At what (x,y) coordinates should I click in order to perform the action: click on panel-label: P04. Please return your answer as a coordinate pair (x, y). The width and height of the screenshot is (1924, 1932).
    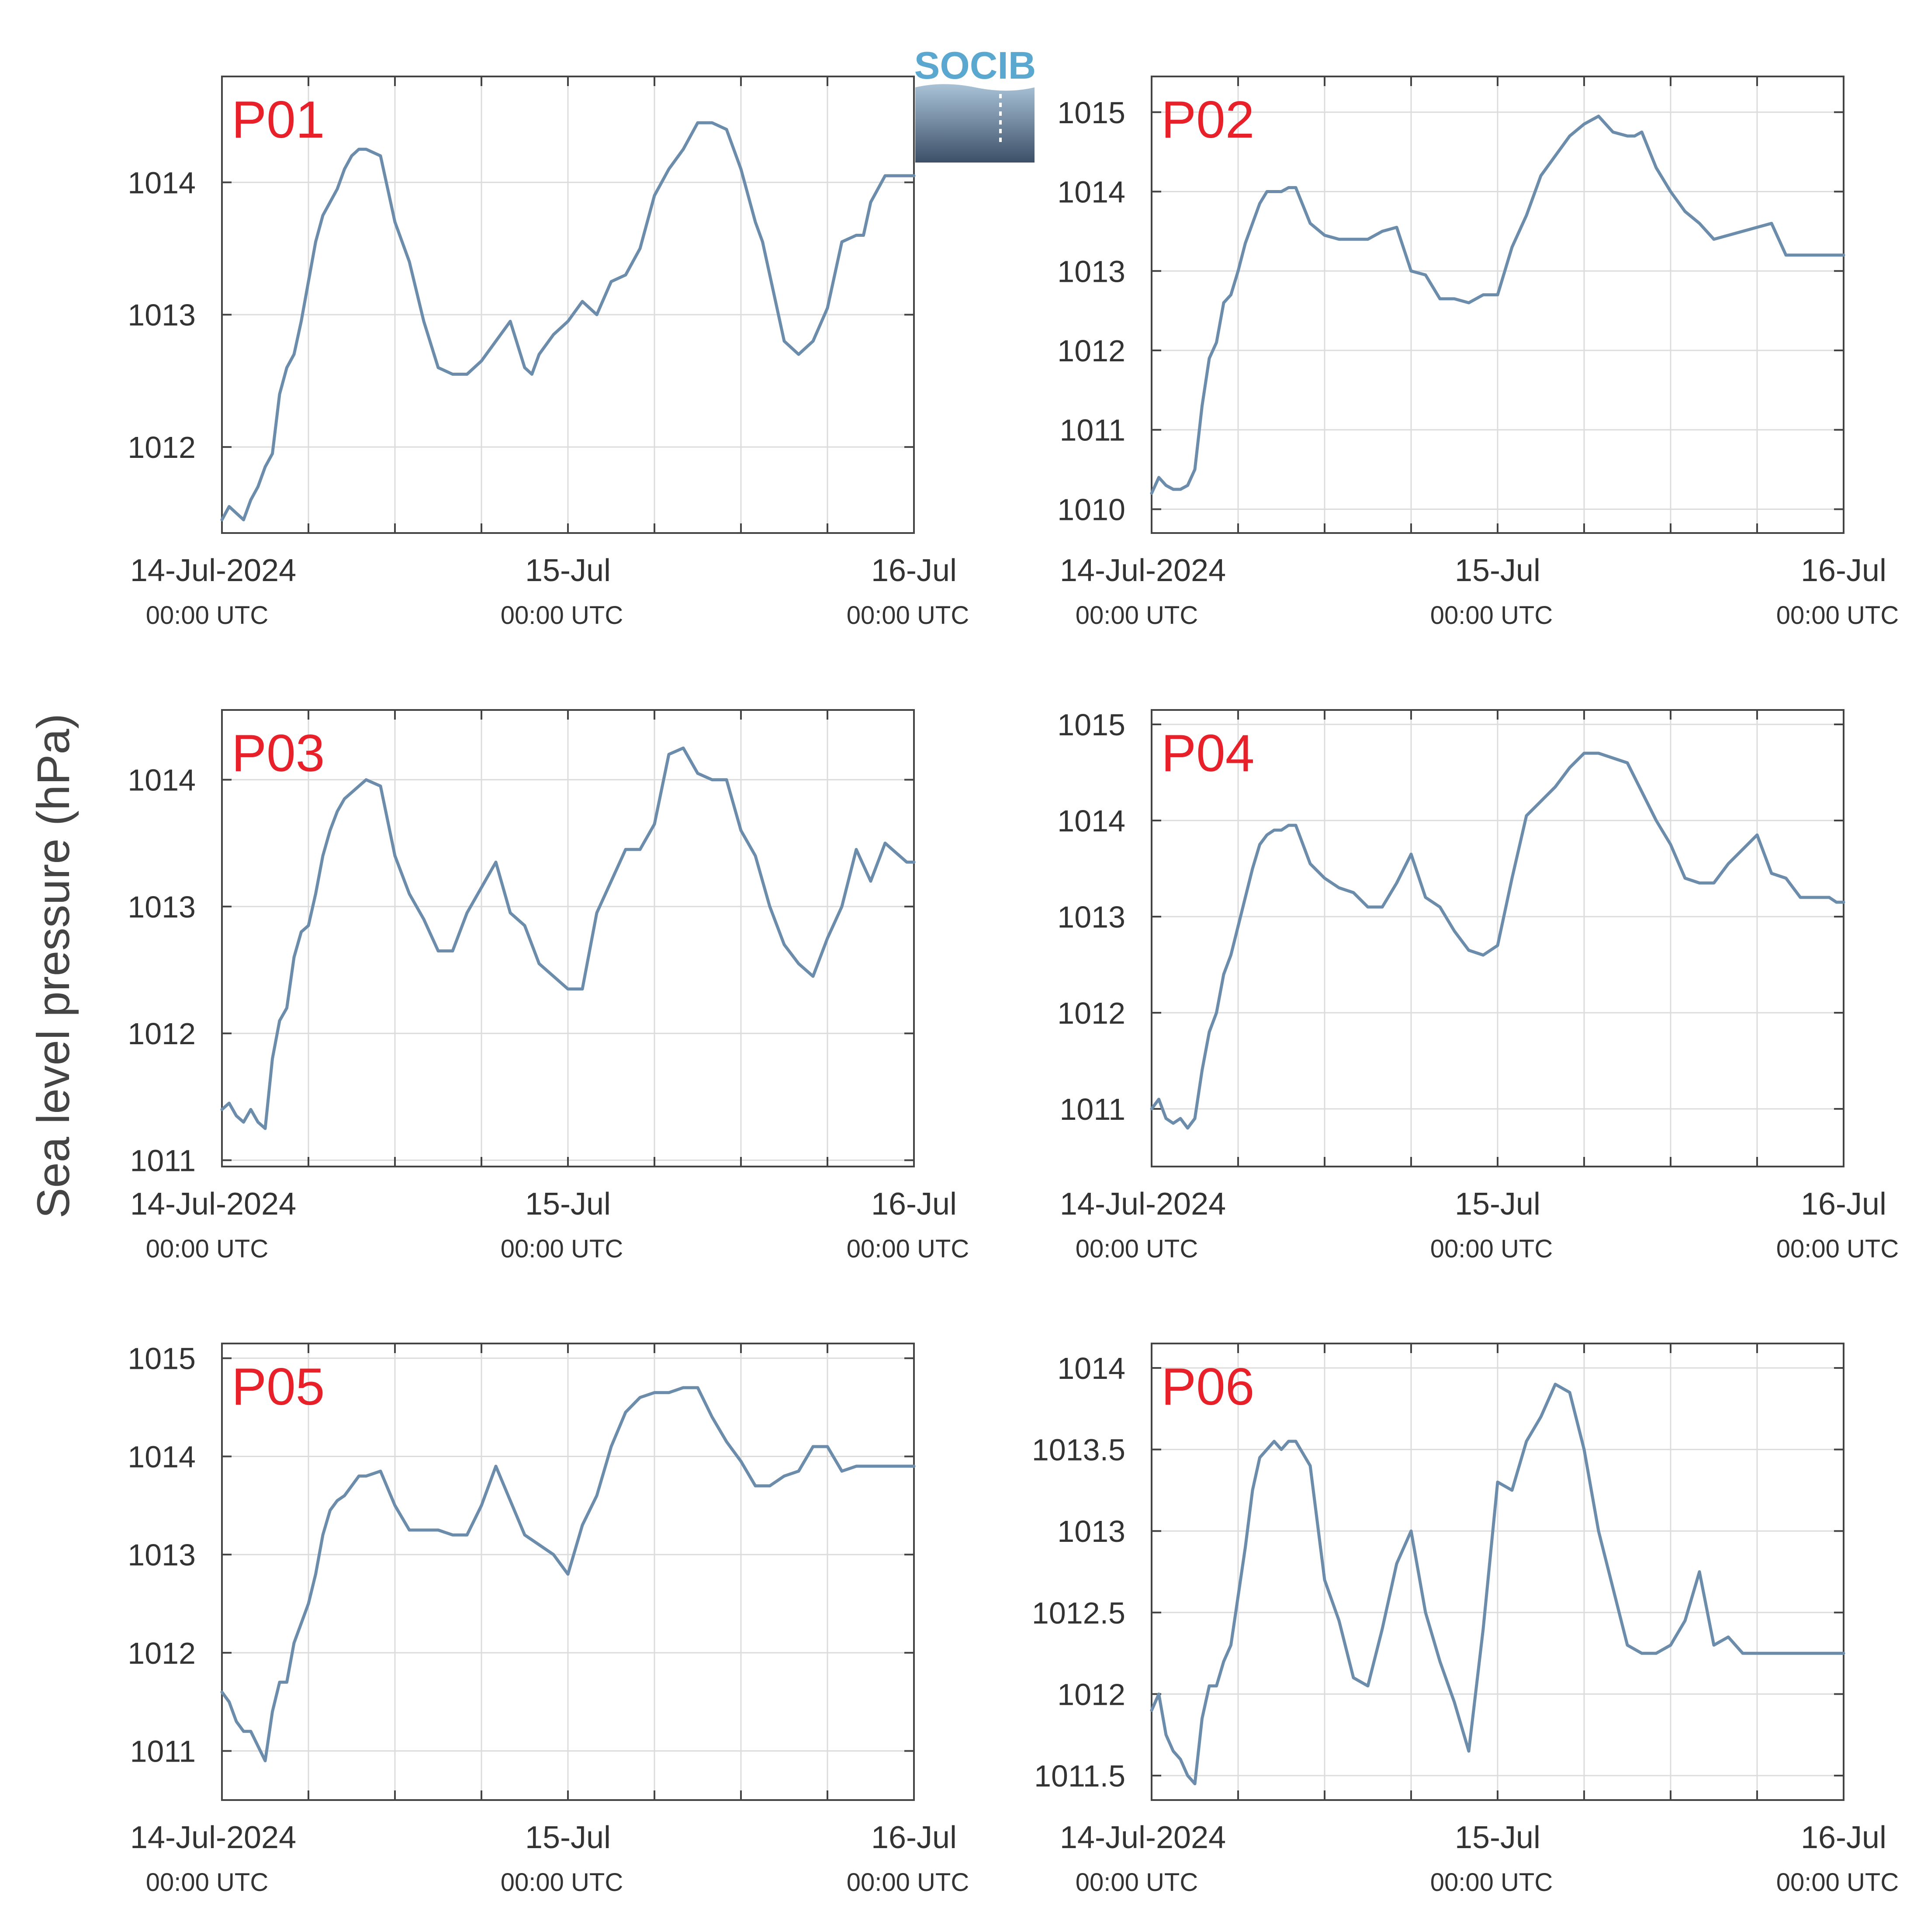
    Looking at the image, I should click on (1208, 753).